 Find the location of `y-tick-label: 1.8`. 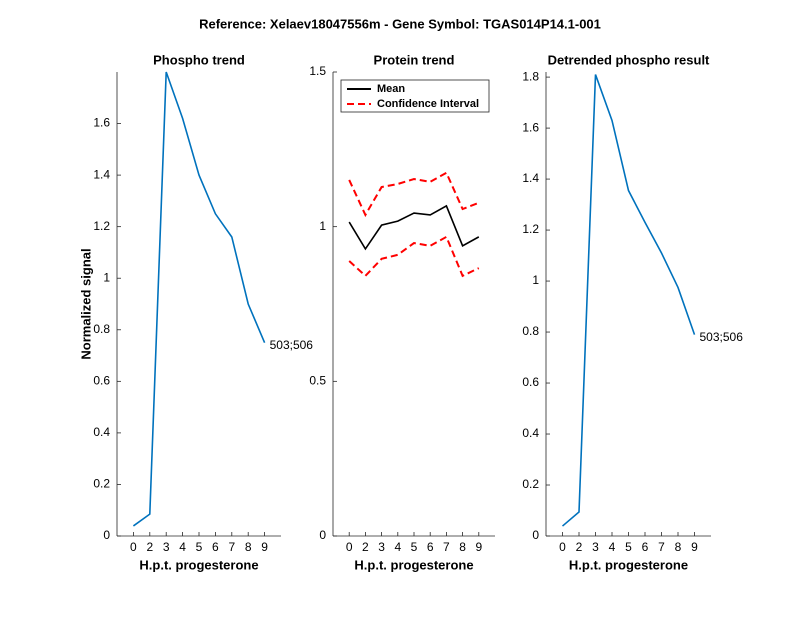

y-tick-label: 1.8 is located at coordinates (530, 76).